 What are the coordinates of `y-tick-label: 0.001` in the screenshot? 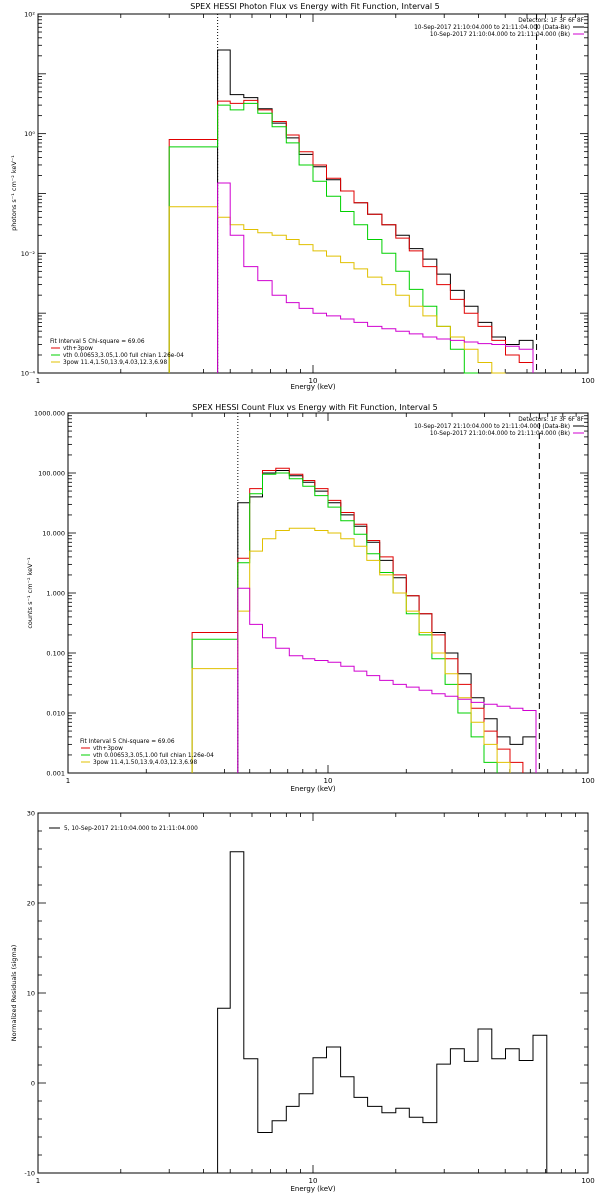 It's located at (55, 774).